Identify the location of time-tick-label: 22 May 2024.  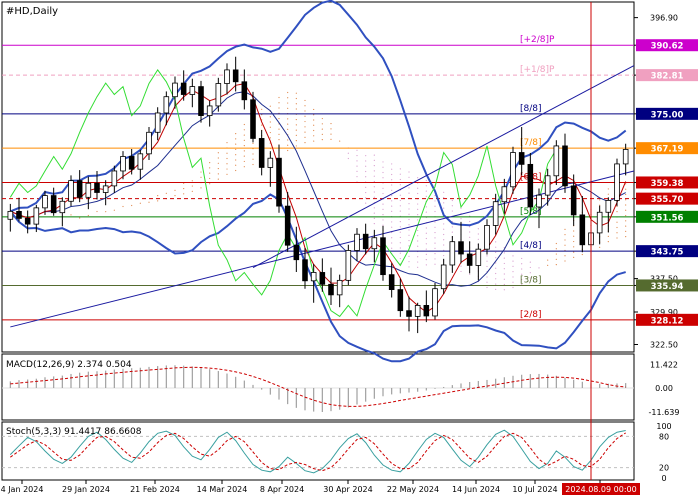
(413, 489).